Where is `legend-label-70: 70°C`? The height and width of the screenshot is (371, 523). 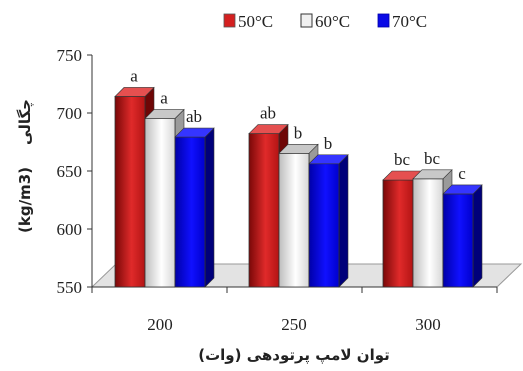 legend-label-70: 70°C is located at coordinates (409, 21).